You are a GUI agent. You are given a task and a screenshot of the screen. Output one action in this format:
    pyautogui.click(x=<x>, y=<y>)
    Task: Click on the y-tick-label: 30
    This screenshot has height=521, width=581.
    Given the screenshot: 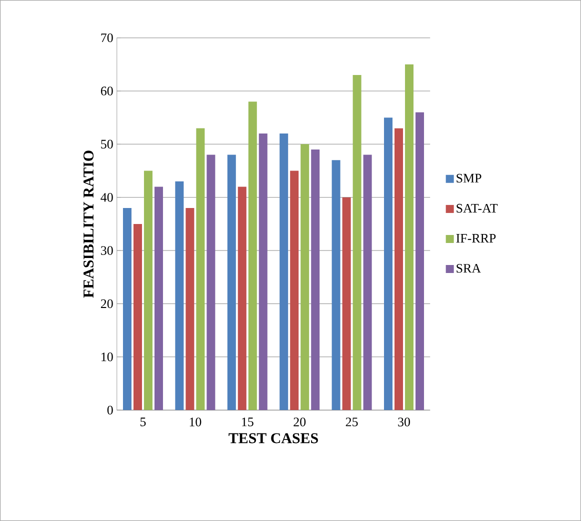 What is the action you would take?
    pyautogui.click(x=107, y=250)
    